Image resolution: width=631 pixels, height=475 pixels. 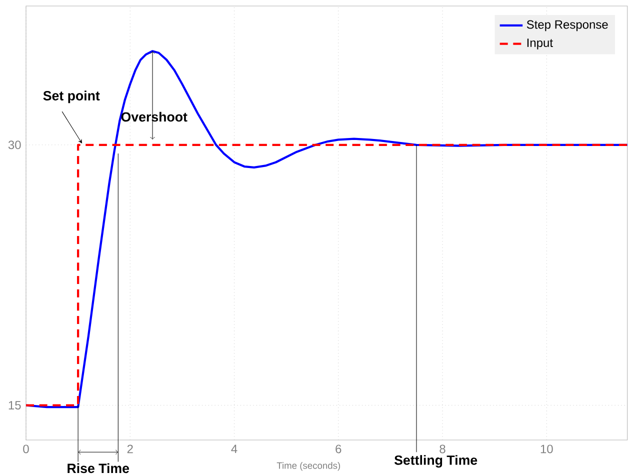 I want to click on annotation: Set point, so click(x=71, y=97).